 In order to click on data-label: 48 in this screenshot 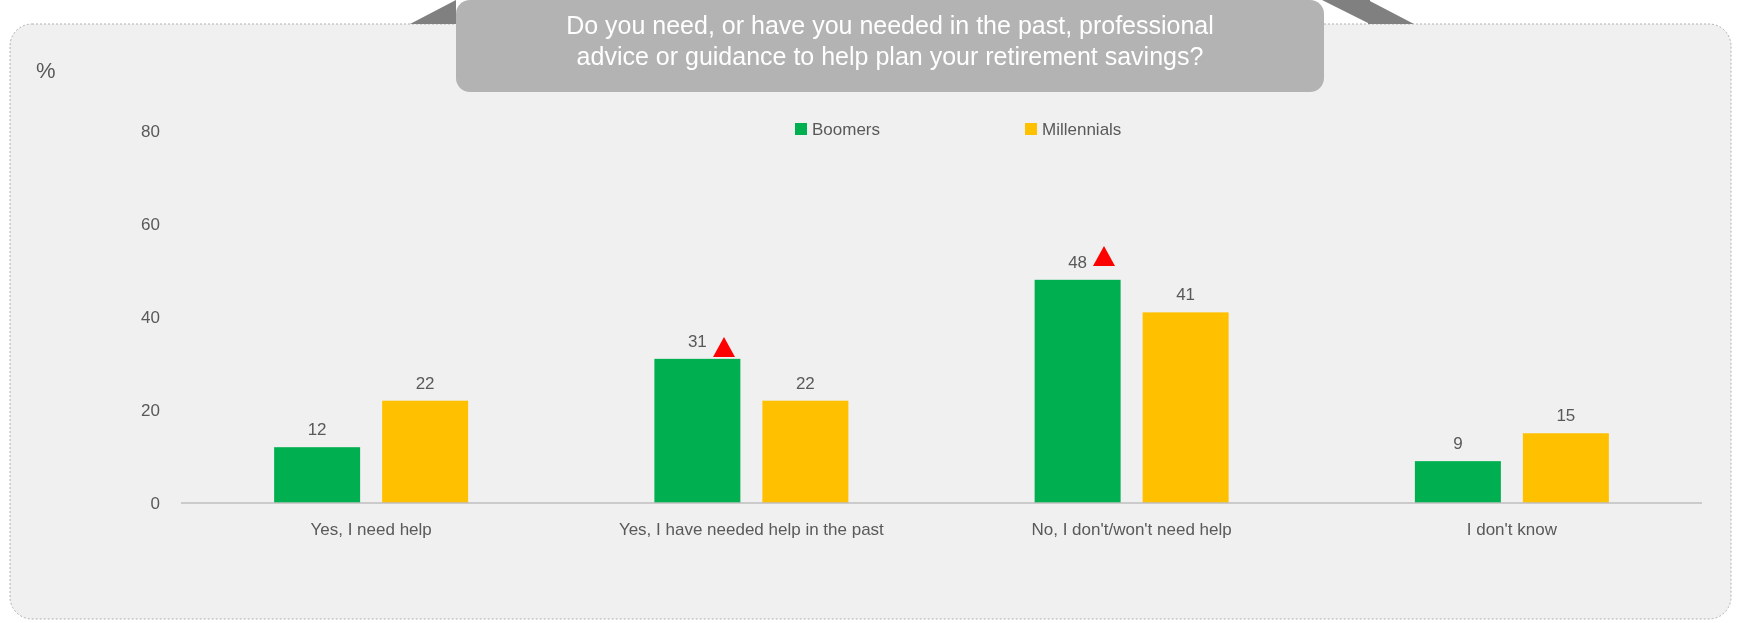, I will do `click(1078, 262)`.